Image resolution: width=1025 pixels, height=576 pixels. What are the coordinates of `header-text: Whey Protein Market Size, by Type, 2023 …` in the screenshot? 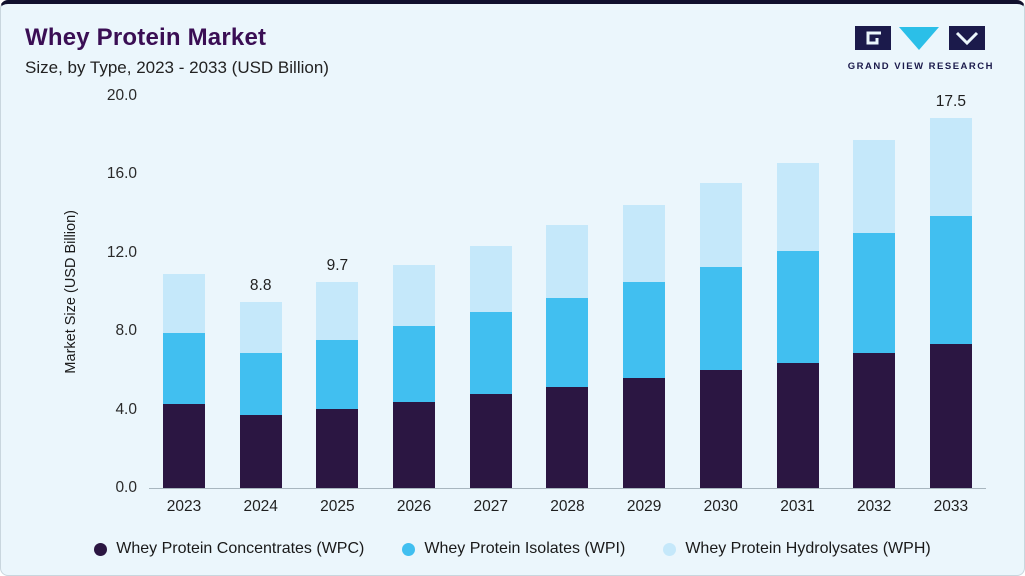 It's located at (177, 51).